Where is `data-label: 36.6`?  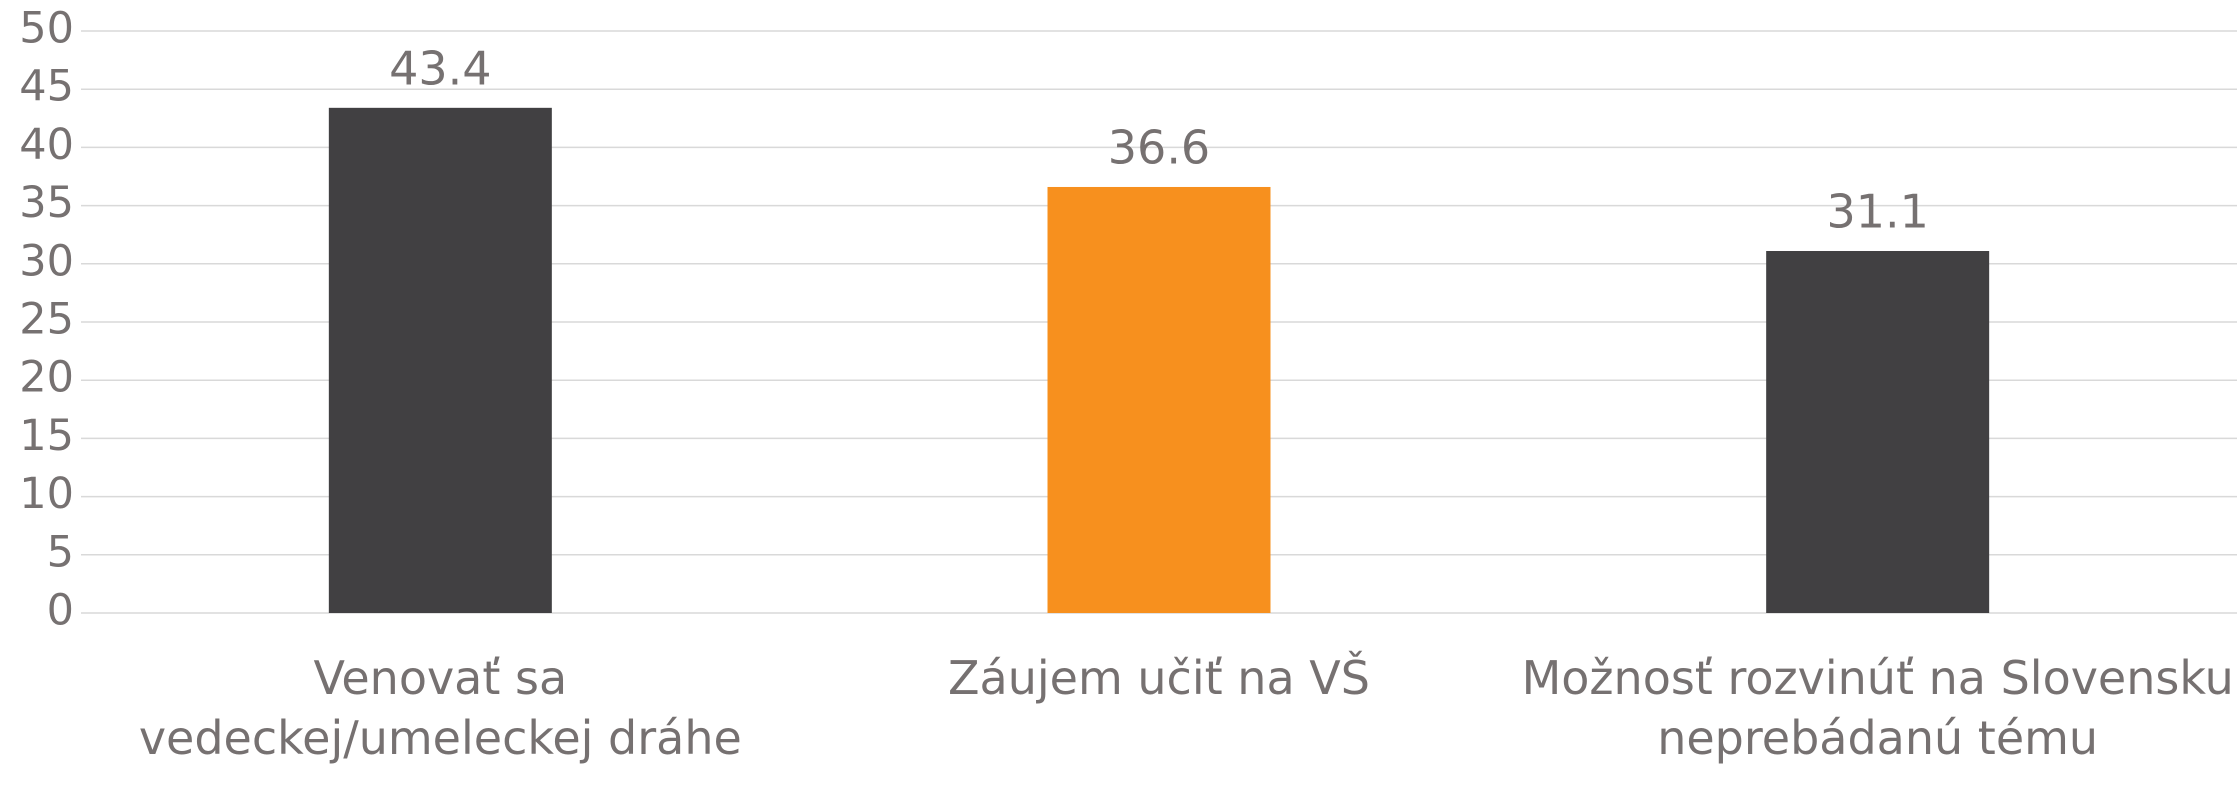
data-label: 36.6 is located at coordinates (1159, 147).